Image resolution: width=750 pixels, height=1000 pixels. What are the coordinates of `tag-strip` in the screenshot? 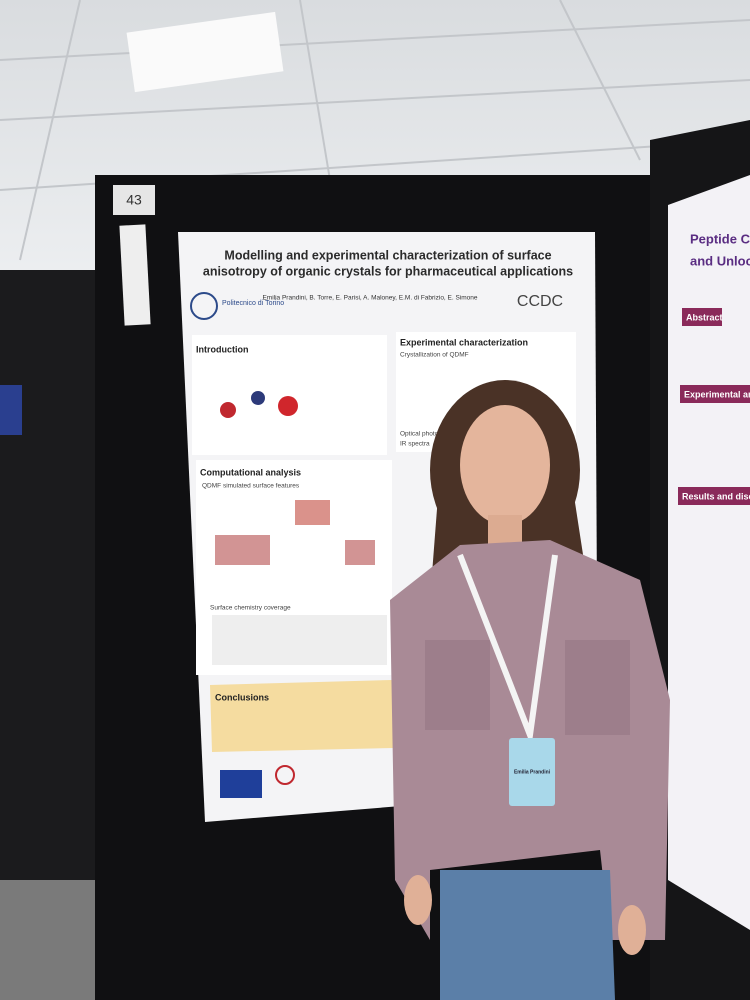 It's located at (135, 275).